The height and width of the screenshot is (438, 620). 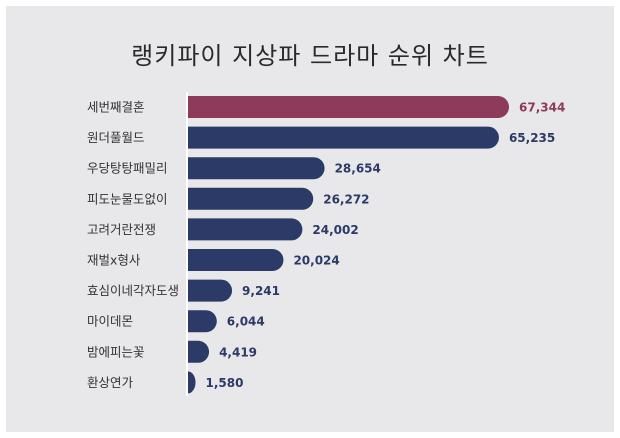 What do you see at coordinates (121, 229) in the screenshot?
I see `category-label: 고려거란전쟁` at bounding box center [121, 229].